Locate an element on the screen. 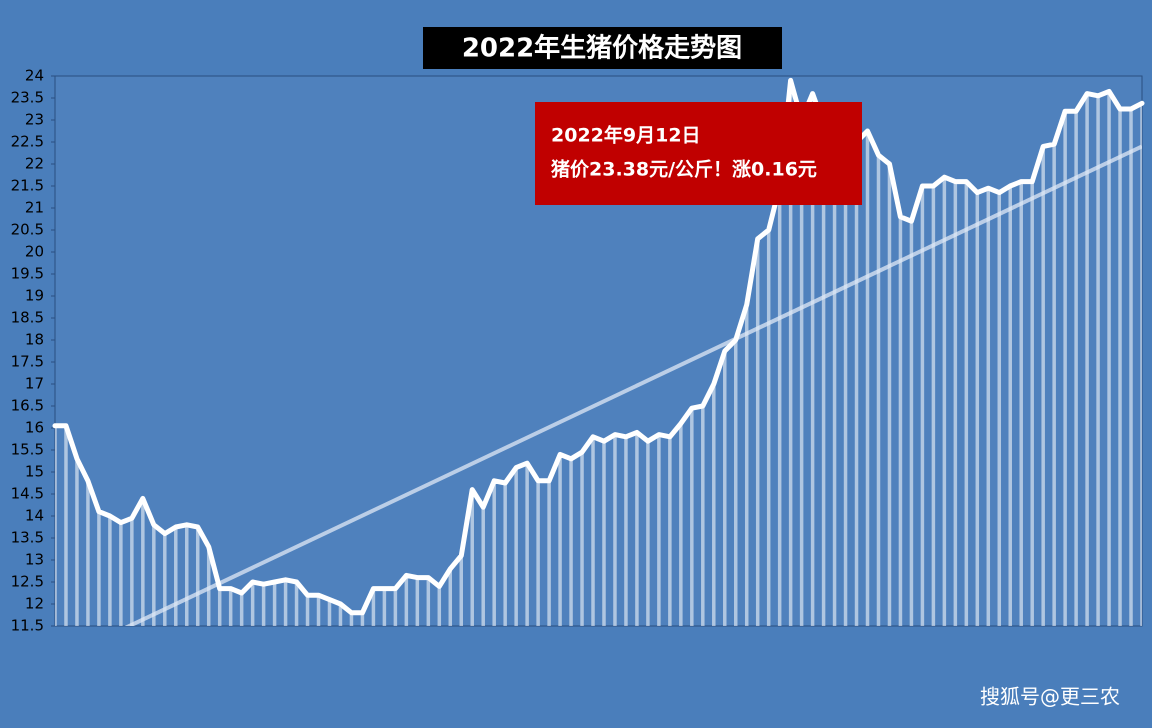 This screenshot has width=1152, height=728. y-tick-label: 13.5 is located at coordinates (27, 538).